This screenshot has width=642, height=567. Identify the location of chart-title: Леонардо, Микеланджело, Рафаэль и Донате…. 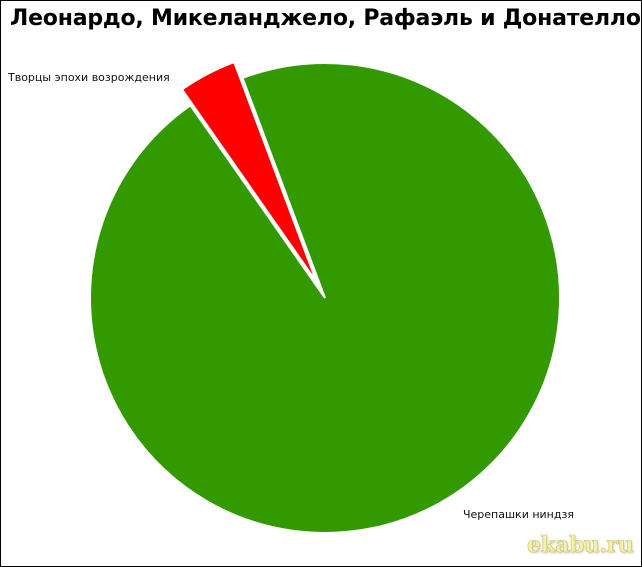
(325, 18).